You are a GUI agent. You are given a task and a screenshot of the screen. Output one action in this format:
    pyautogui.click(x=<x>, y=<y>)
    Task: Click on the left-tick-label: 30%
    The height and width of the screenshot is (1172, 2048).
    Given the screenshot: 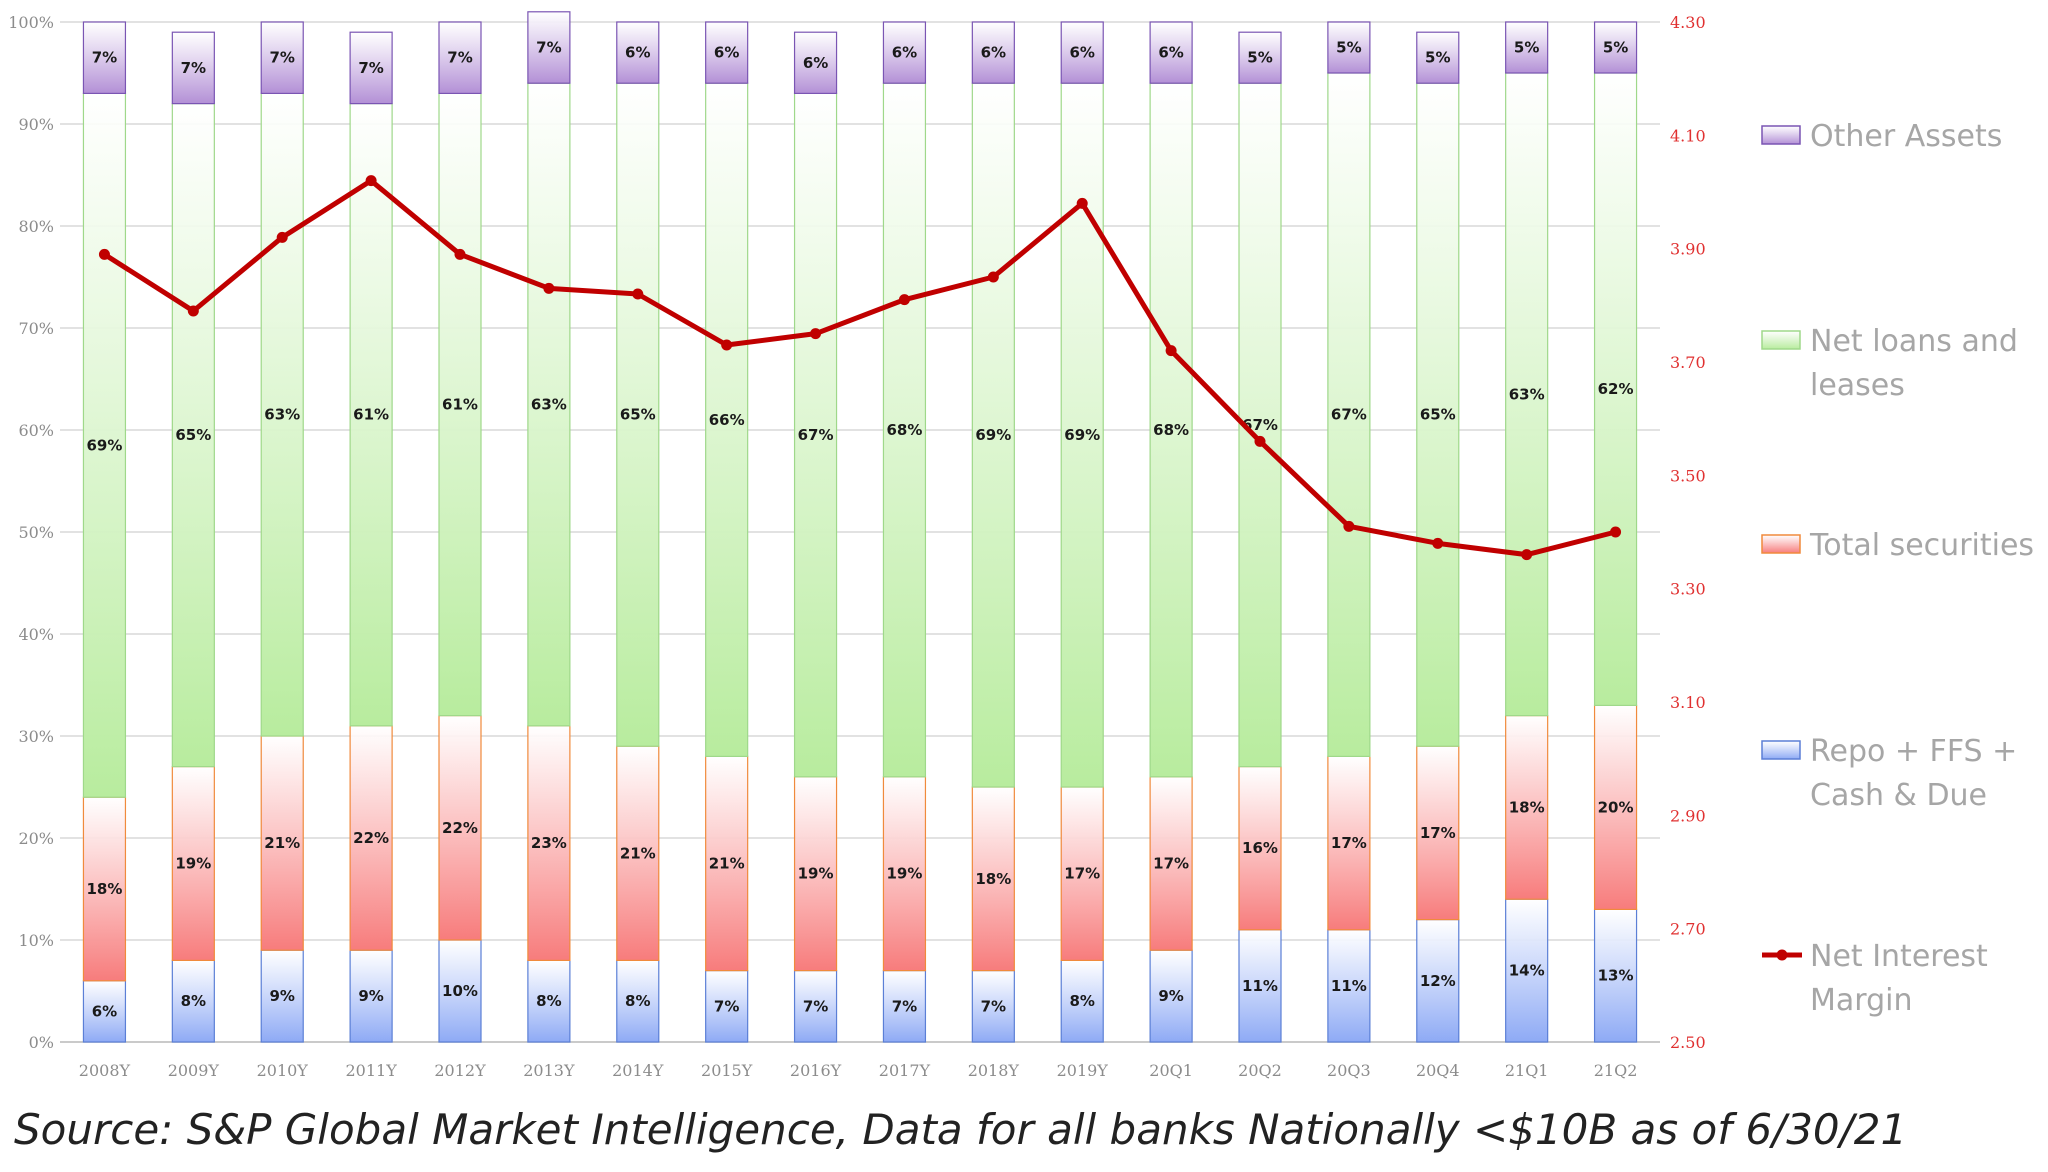 What is the action you would take?
    pyautogui.click(x=36, y=736)
    